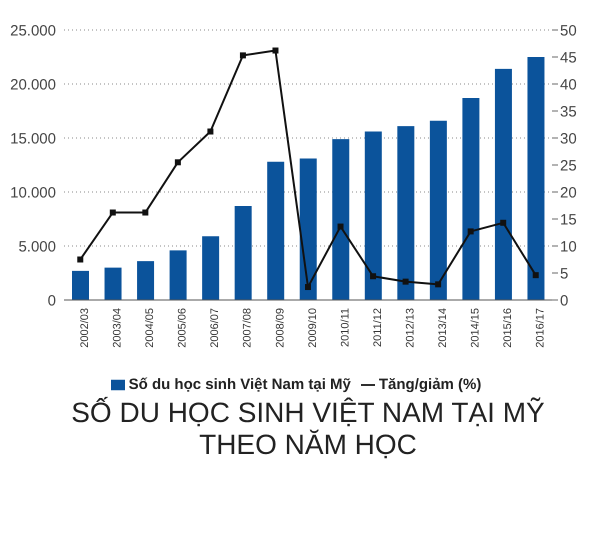 This screenshot has height=533, width=600. Describe the element at coordinates (564, 273) in the screenshot. I see `y2-tick-label: 5` at that location.